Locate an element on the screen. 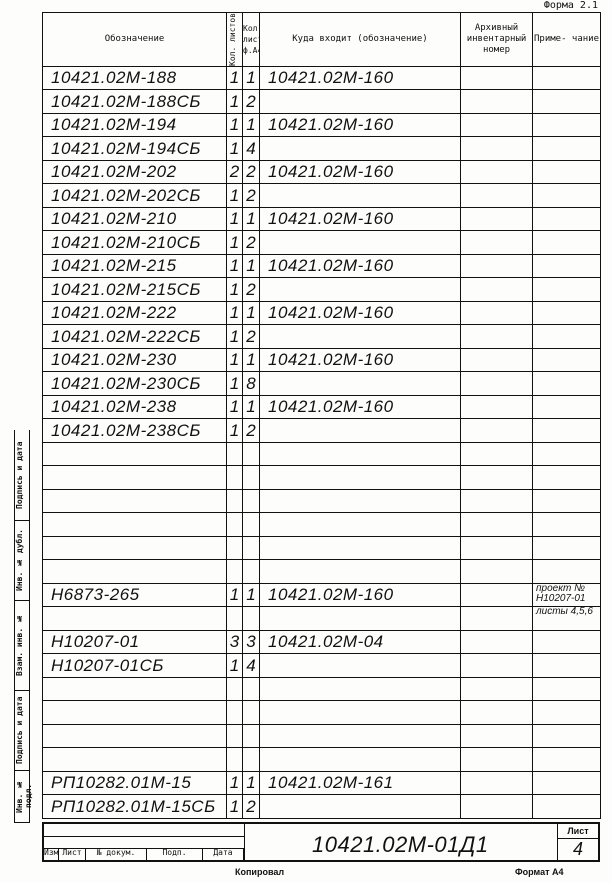  designation-cell: 10421.02М-188 is located at coordinates (134, 78).